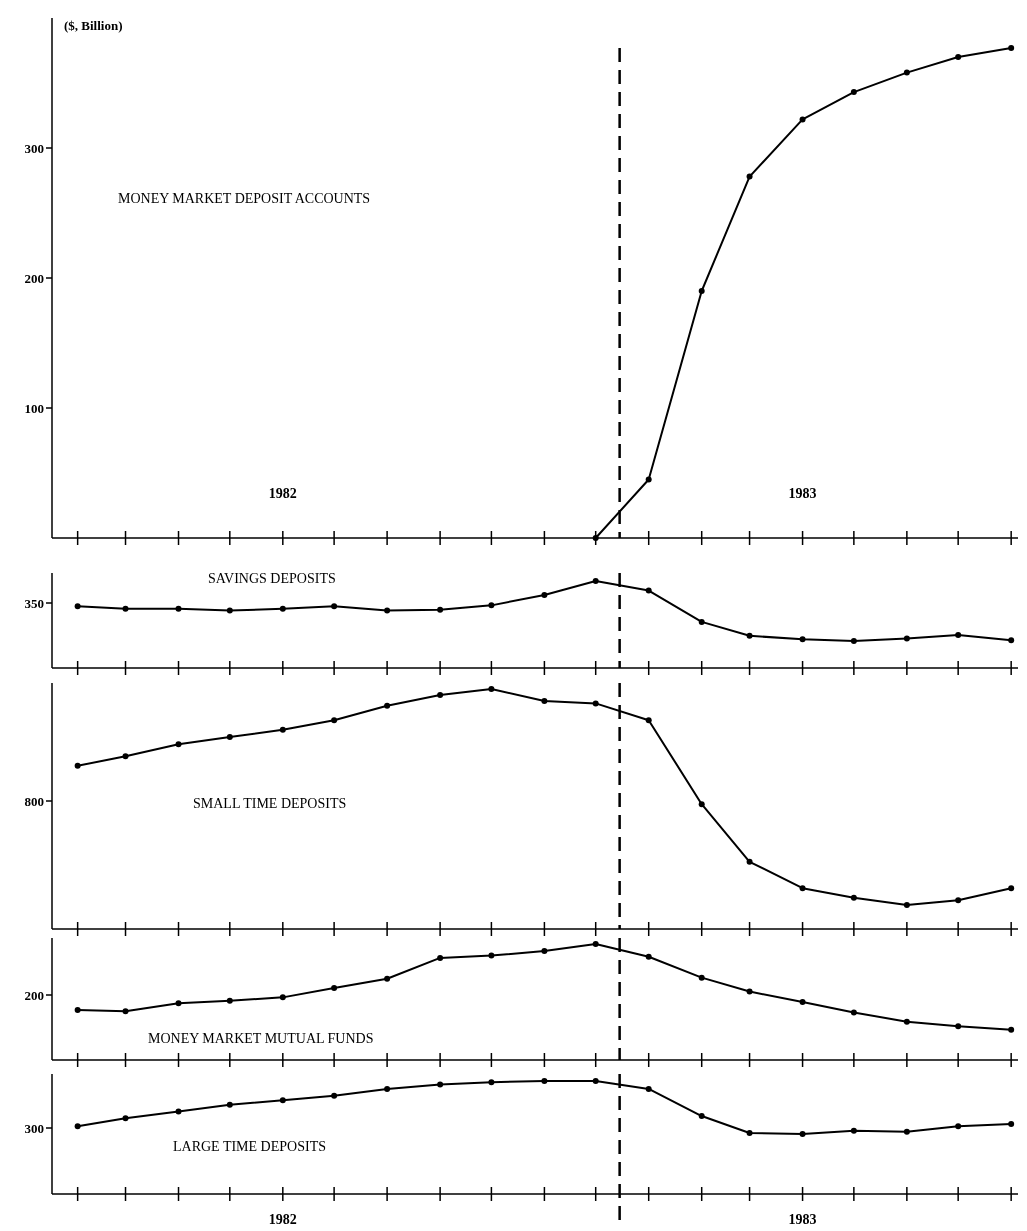 The width and height of the screenshot is (1027, 1231). What do you see at coordinates (93, 25) in the screenshot?
I see `y-axis-title: ($, Billion)` at bounding box center [93, 25].